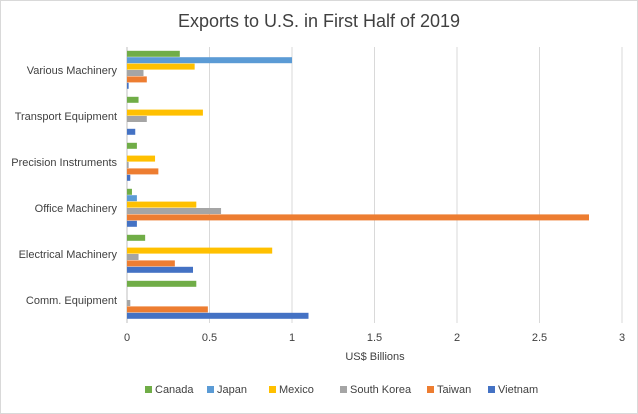  I want to click on category-label: Office Machinery, so click(76, 209).